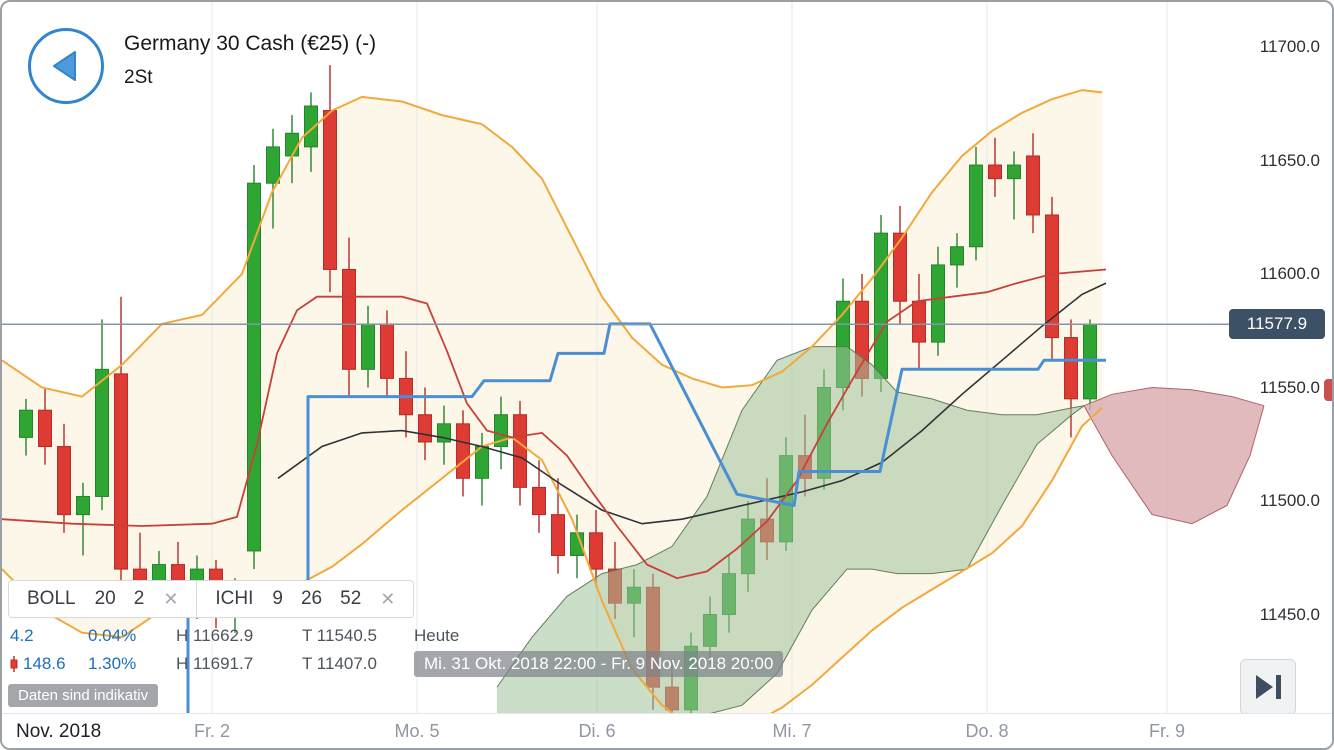 Image resolution: width=1334 pixels, height=750 pixels. I want to click on time-axis-label: Do. 8, so click(987, 731).